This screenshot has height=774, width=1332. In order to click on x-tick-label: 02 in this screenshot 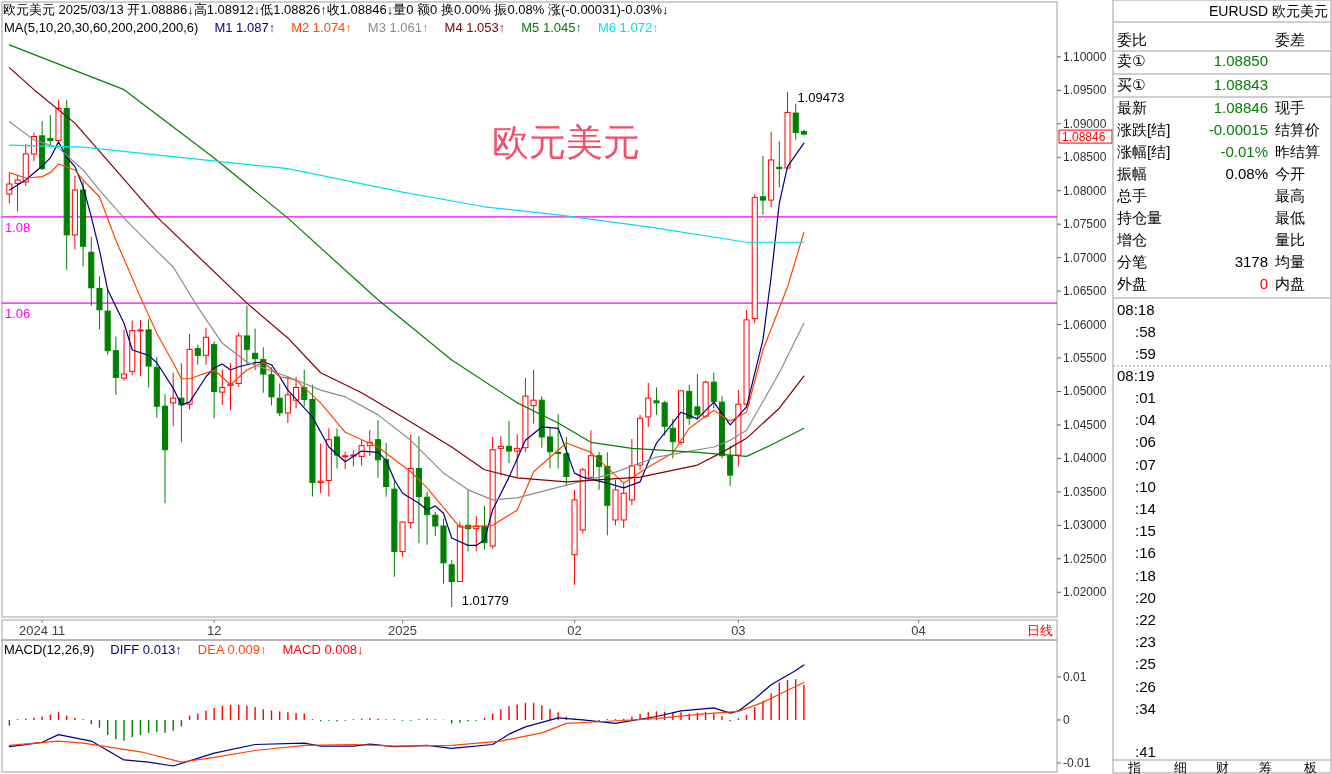, I will do `click(574, 630)`.